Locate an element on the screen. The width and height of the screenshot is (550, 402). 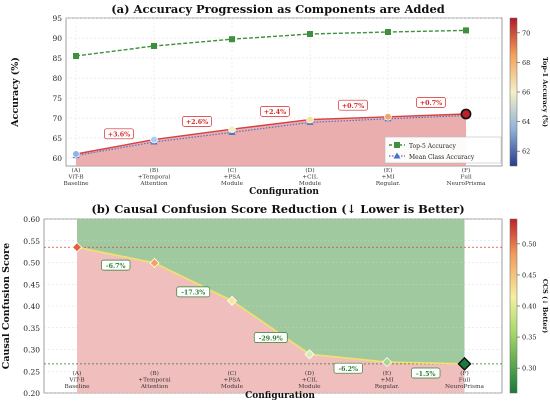
chart-b-ytick-label: 0.50 is located at coordinates (31, 263).